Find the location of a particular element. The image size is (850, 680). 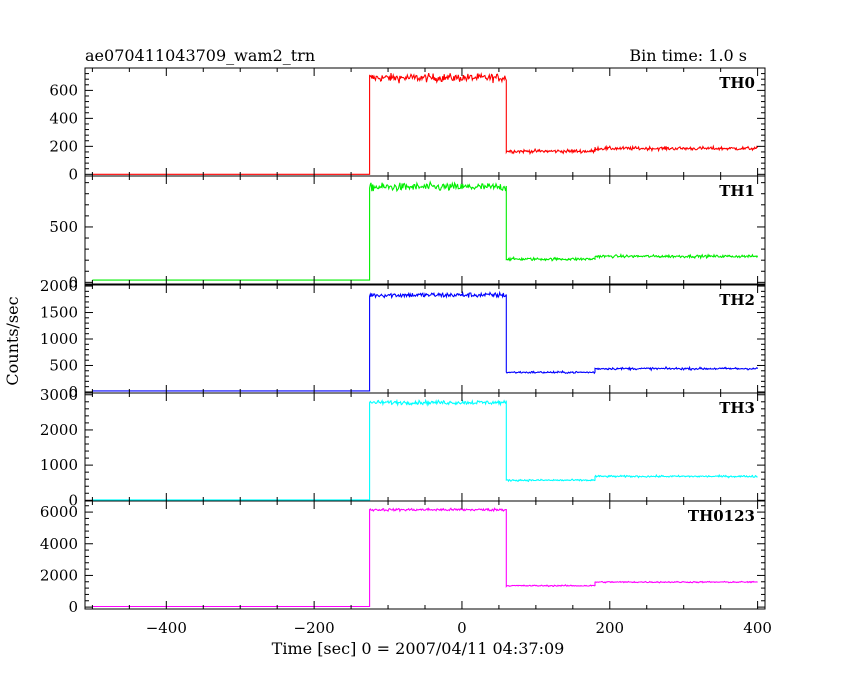

panel-th1: 0 500 TH1 is located at coordinates (407, 233).